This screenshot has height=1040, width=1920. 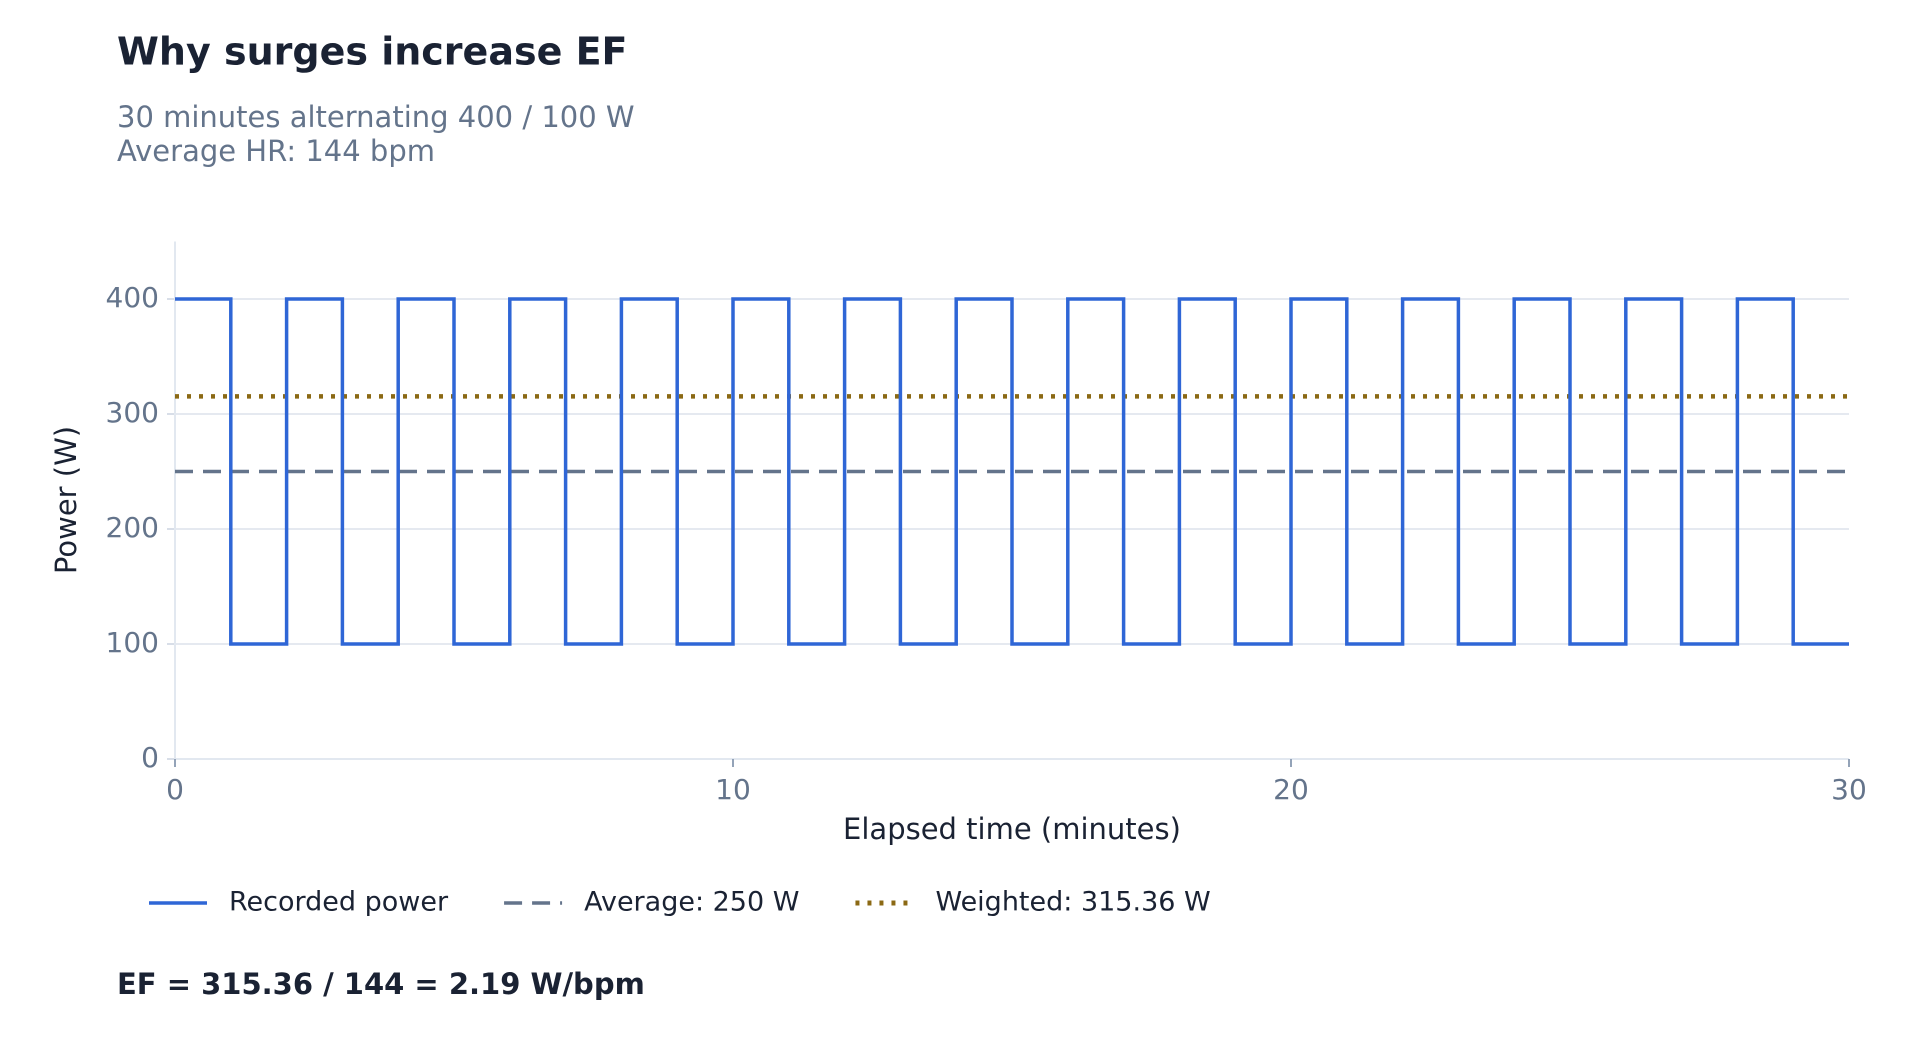 I want to click on chart-subtitle: 30 minutes alternating 400 / 100 W, so click(x=376, y=117).